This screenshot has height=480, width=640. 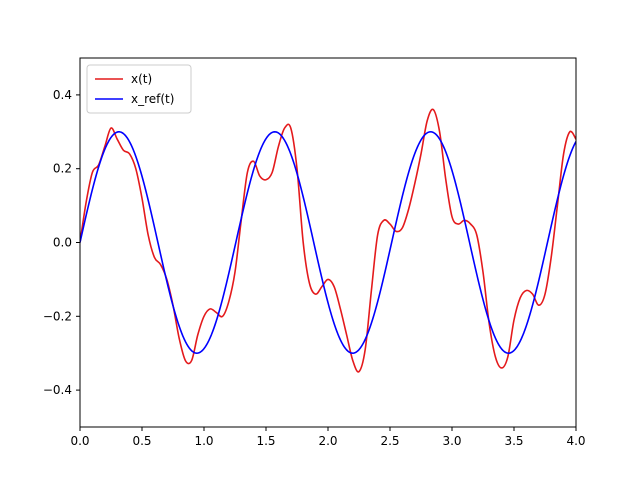 I want to click on x-tick-label: 4.0, so click(x=575, y=441).